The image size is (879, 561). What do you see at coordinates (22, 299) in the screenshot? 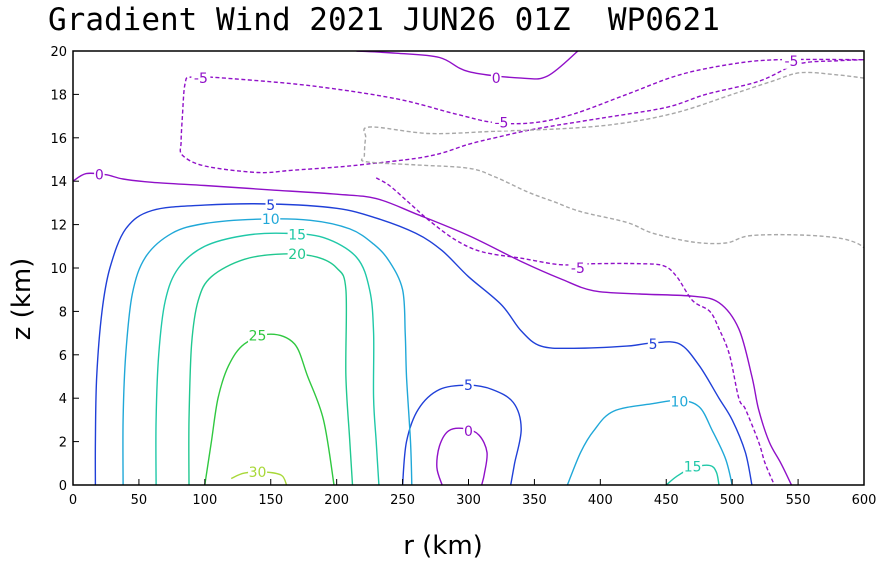
I see `y-axis-label: z (km)` at bounding box center [22, 299].